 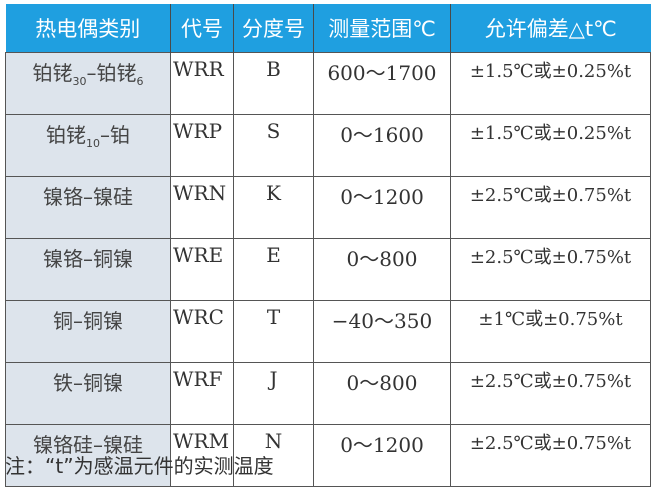 I want to click on cell-grade: E, so click(x=273, y=269).